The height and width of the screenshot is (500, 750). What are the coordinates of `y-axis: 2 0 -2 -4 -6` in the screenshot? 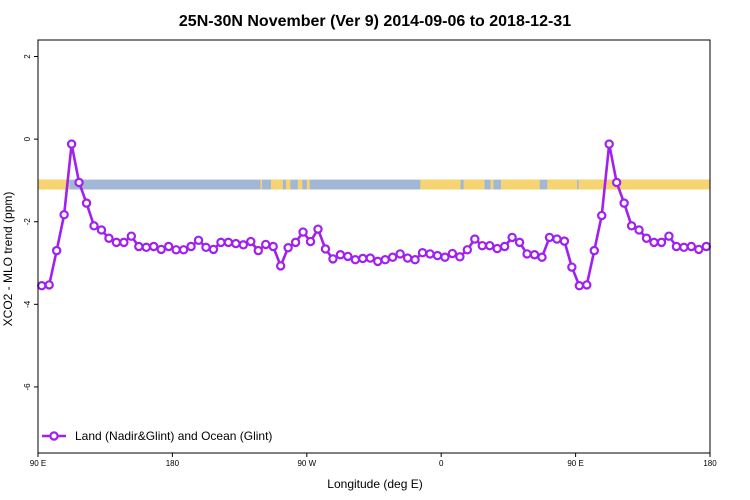 It's located at (30, 222).